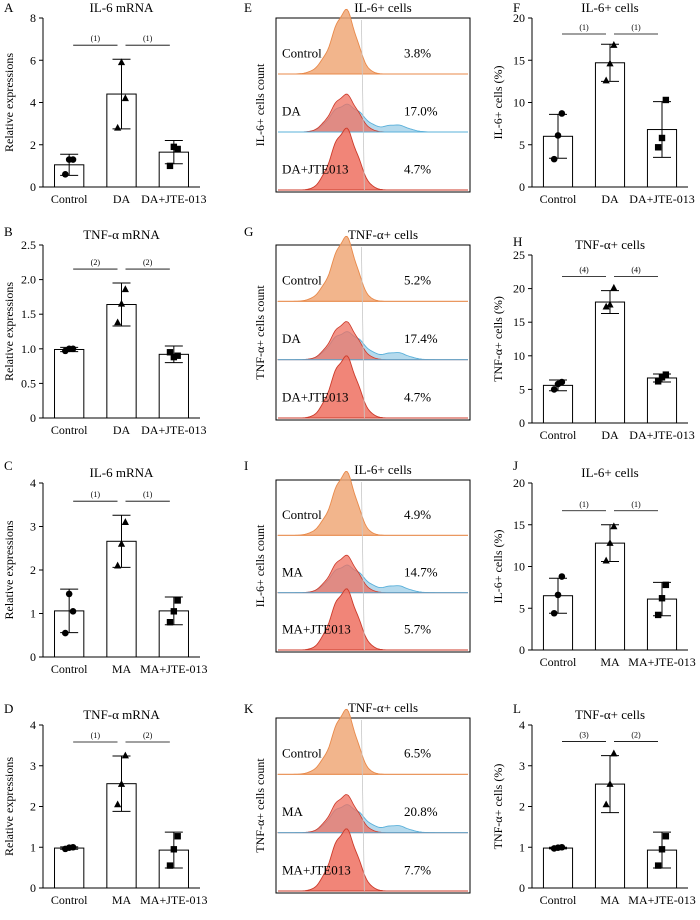 The height and width of the screenshot is (920, 700). I want to click on y-axis-label: IL-6+ cells count, so click(260, 104).